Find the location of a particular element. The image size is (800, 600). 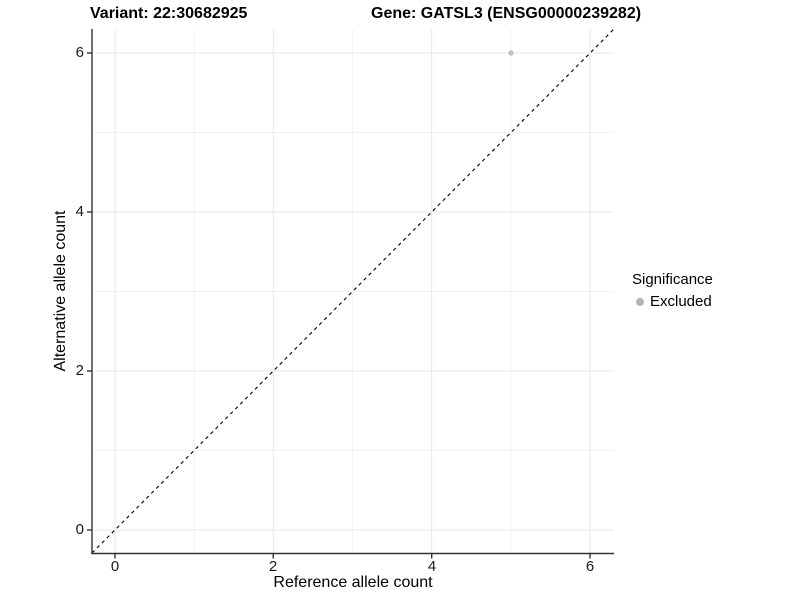

data-point-excluded is located at coordinates (511, 53).